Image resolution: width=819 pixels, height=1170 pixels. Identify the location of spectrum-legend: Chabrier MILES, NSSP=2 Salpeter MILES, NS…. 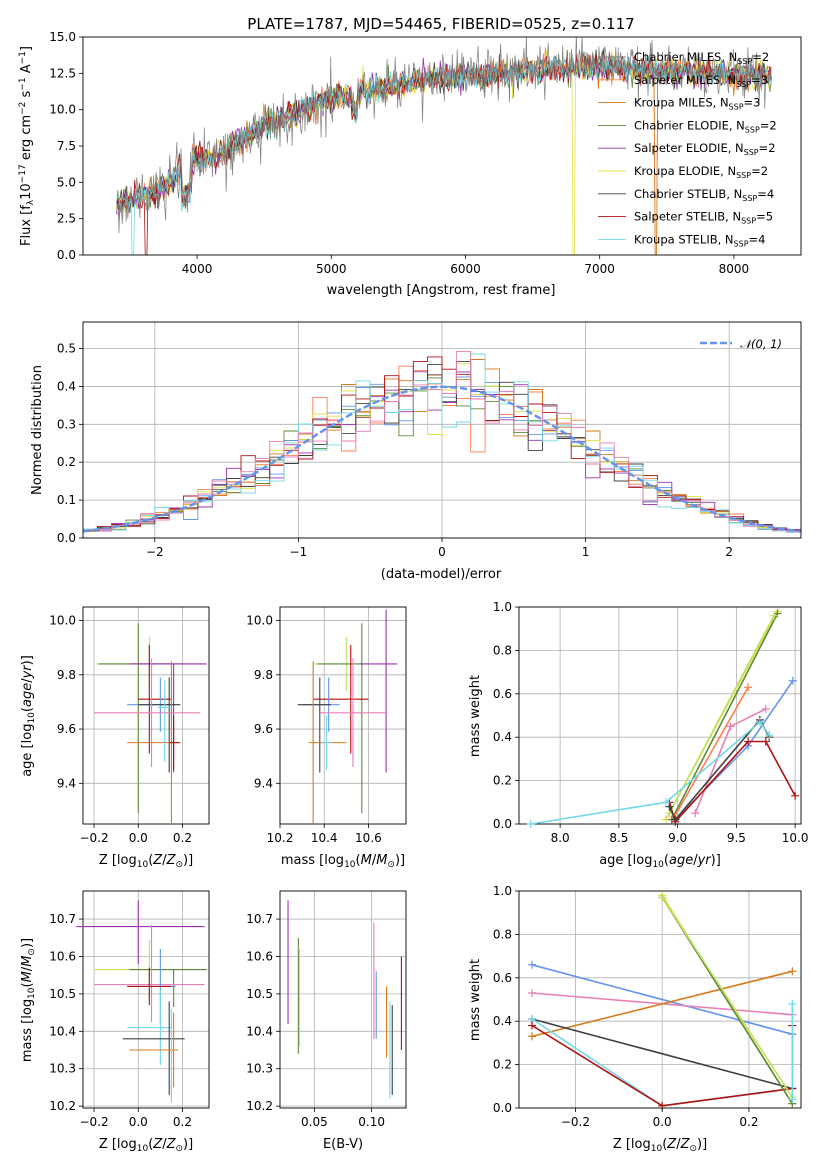
(687, 149).